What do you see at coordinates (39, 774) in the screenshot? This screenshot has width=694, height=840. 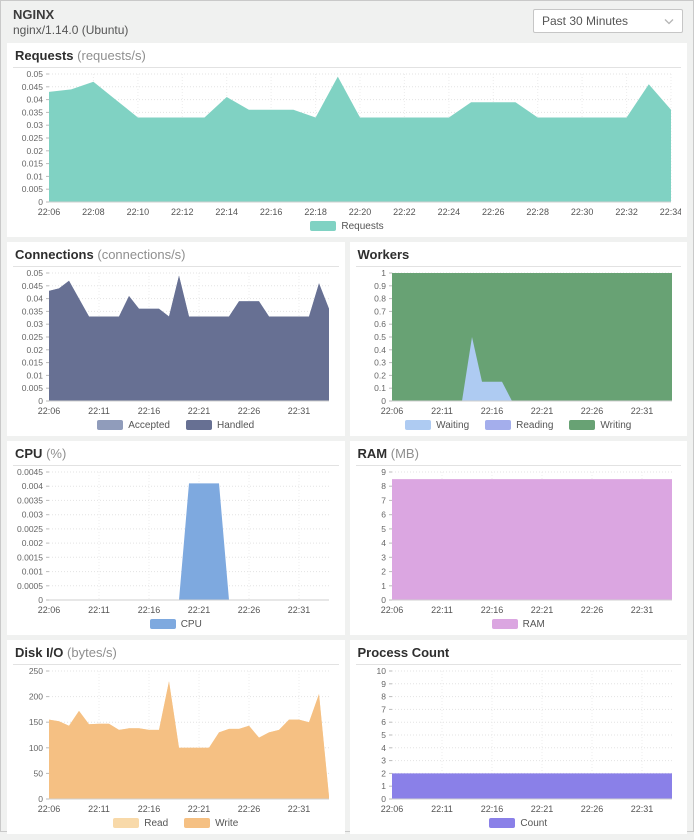 I see `svg-text: 50` at bounding box center [39, 774].